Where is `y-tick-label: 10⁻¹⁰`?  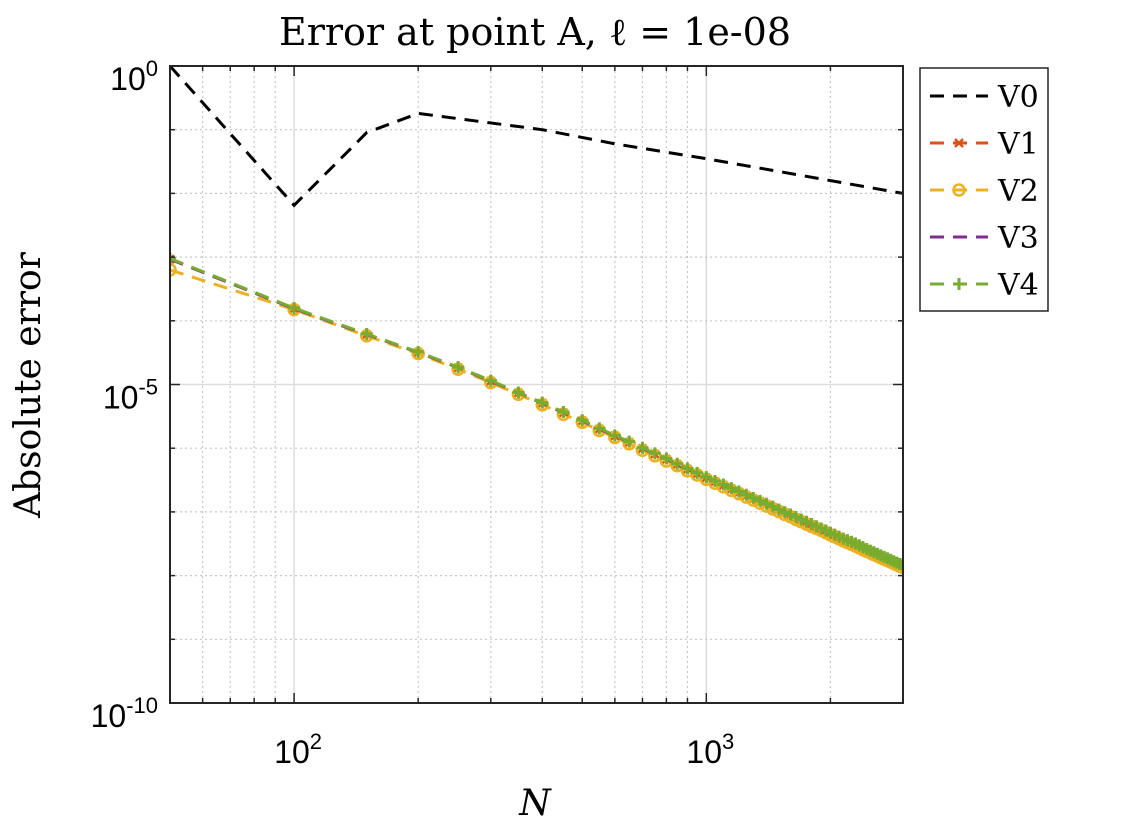 y-tick-label: 10⁻¹⁰ is located at coordinates (124, 713).